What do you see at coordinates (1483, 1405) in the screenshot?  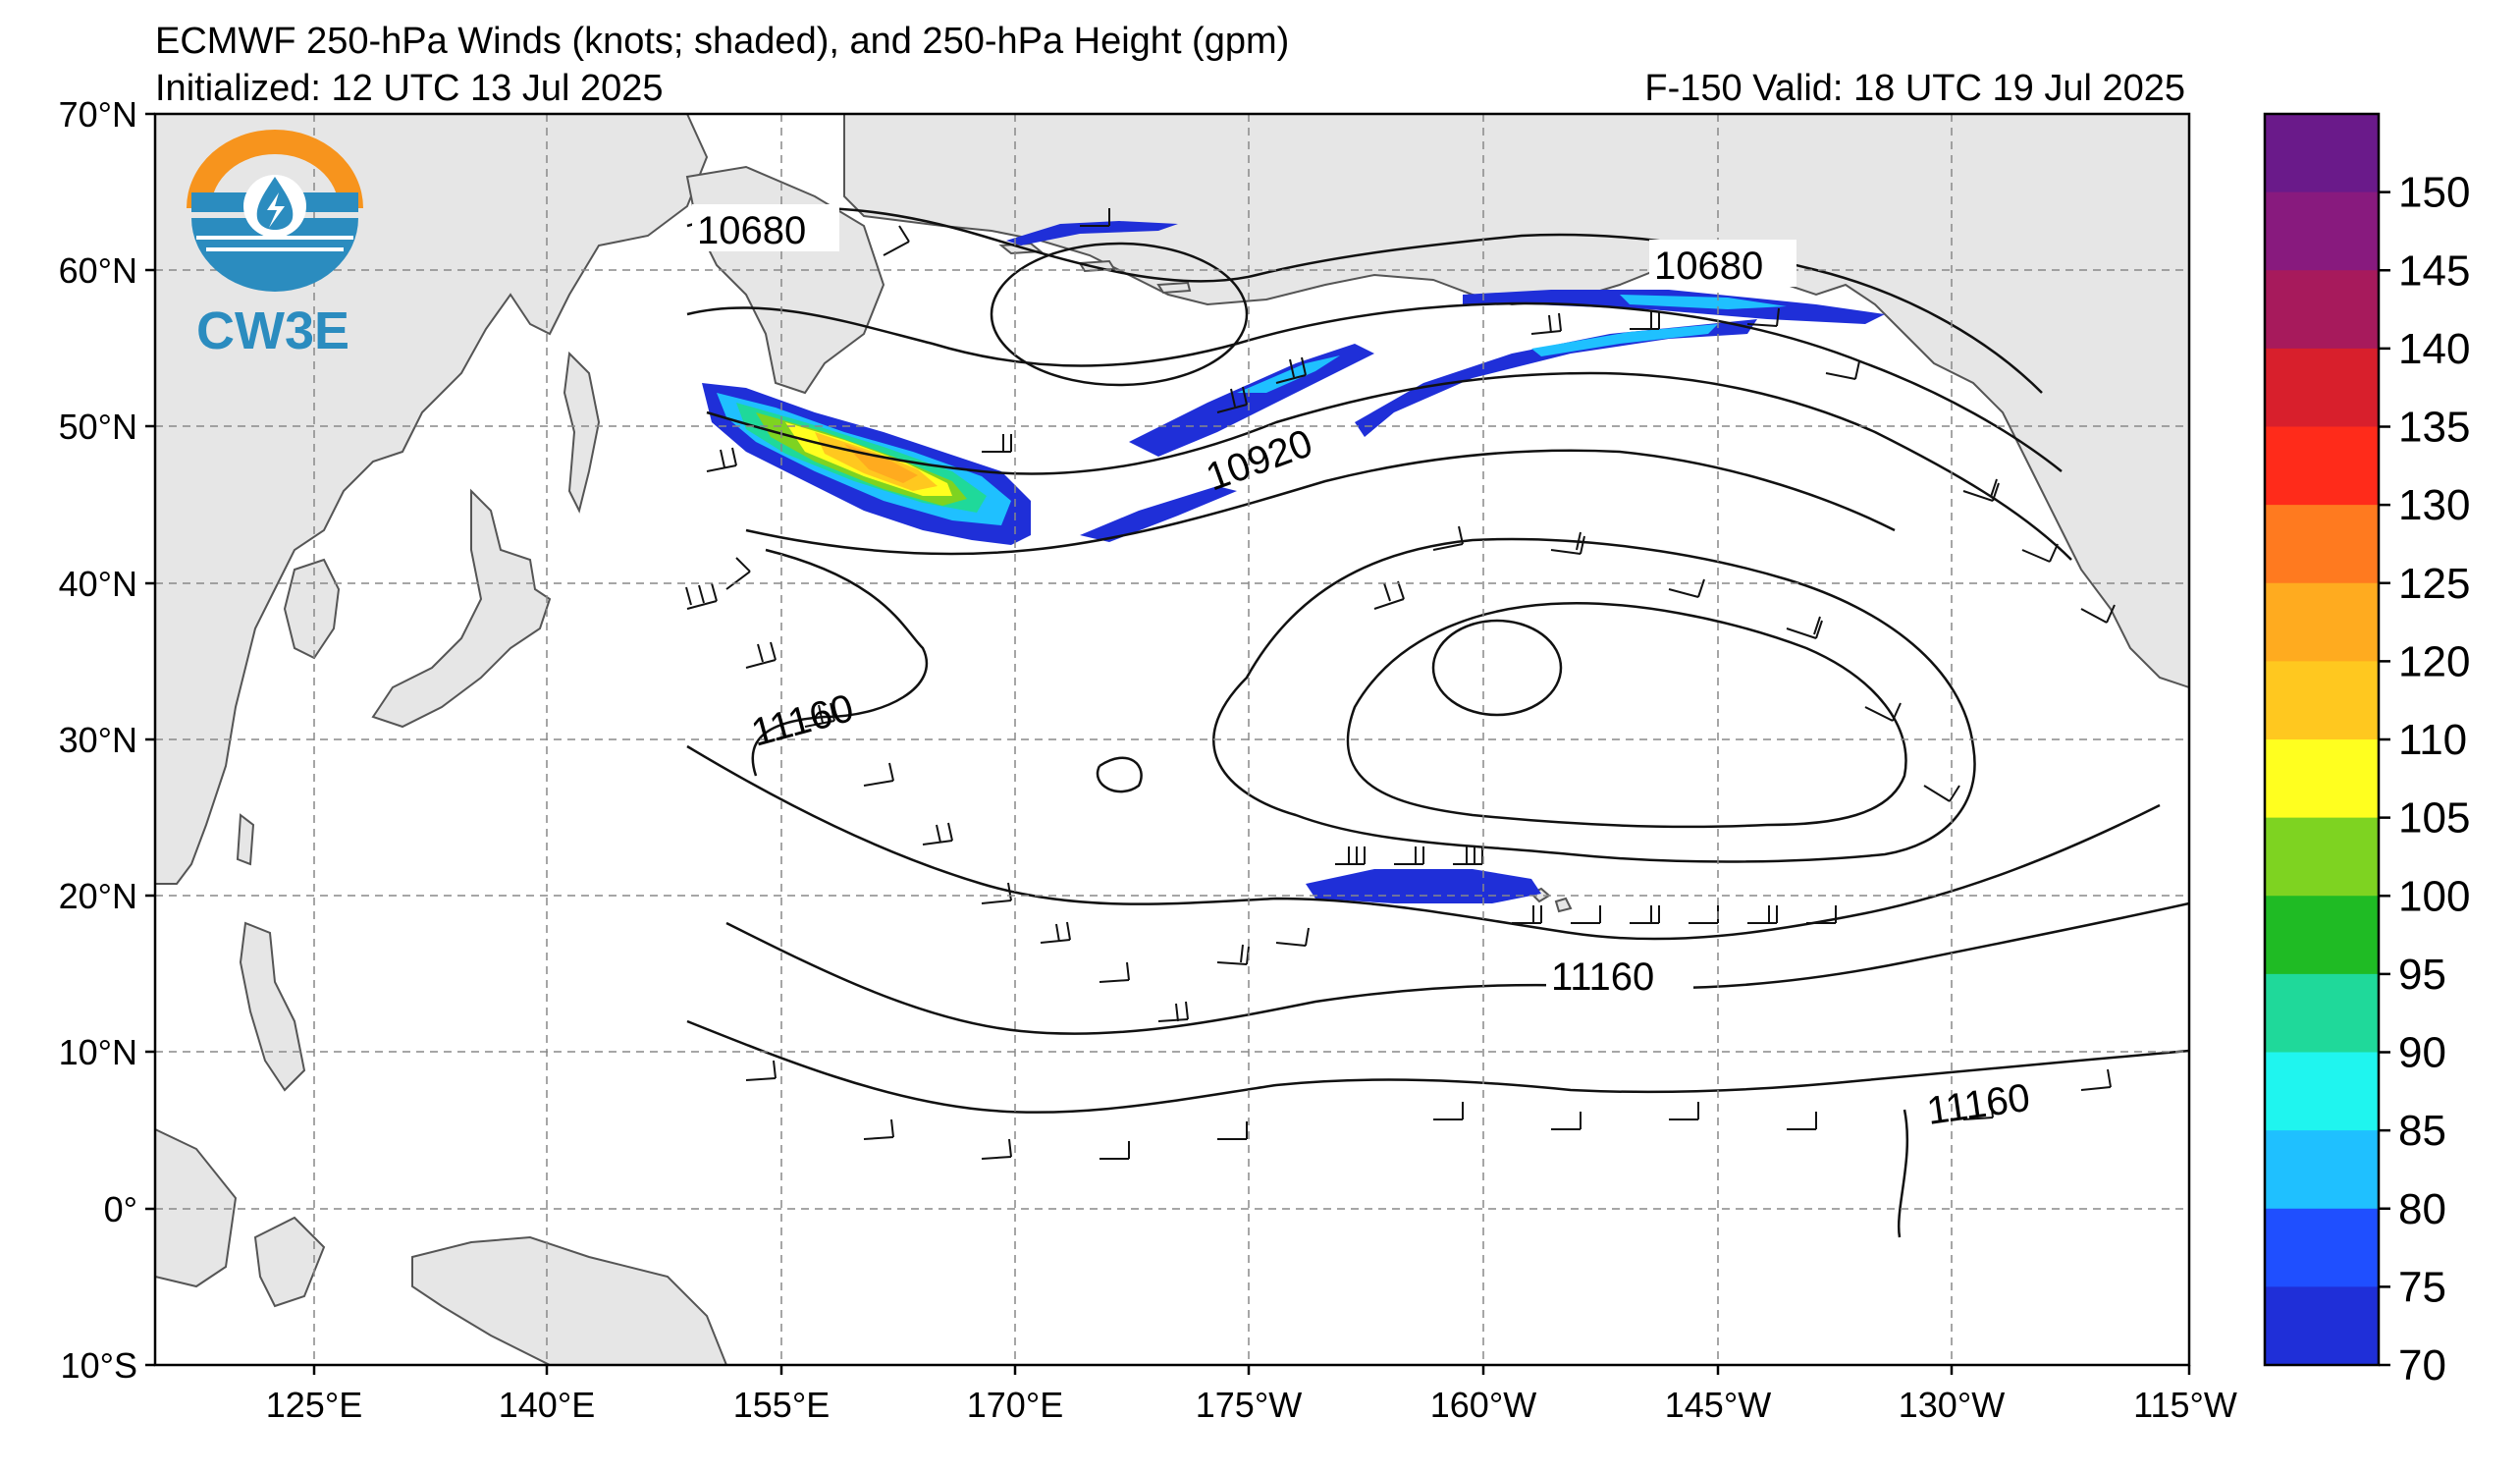 I see `lon-label: 160°W` at bounding box center [1483, 1405].